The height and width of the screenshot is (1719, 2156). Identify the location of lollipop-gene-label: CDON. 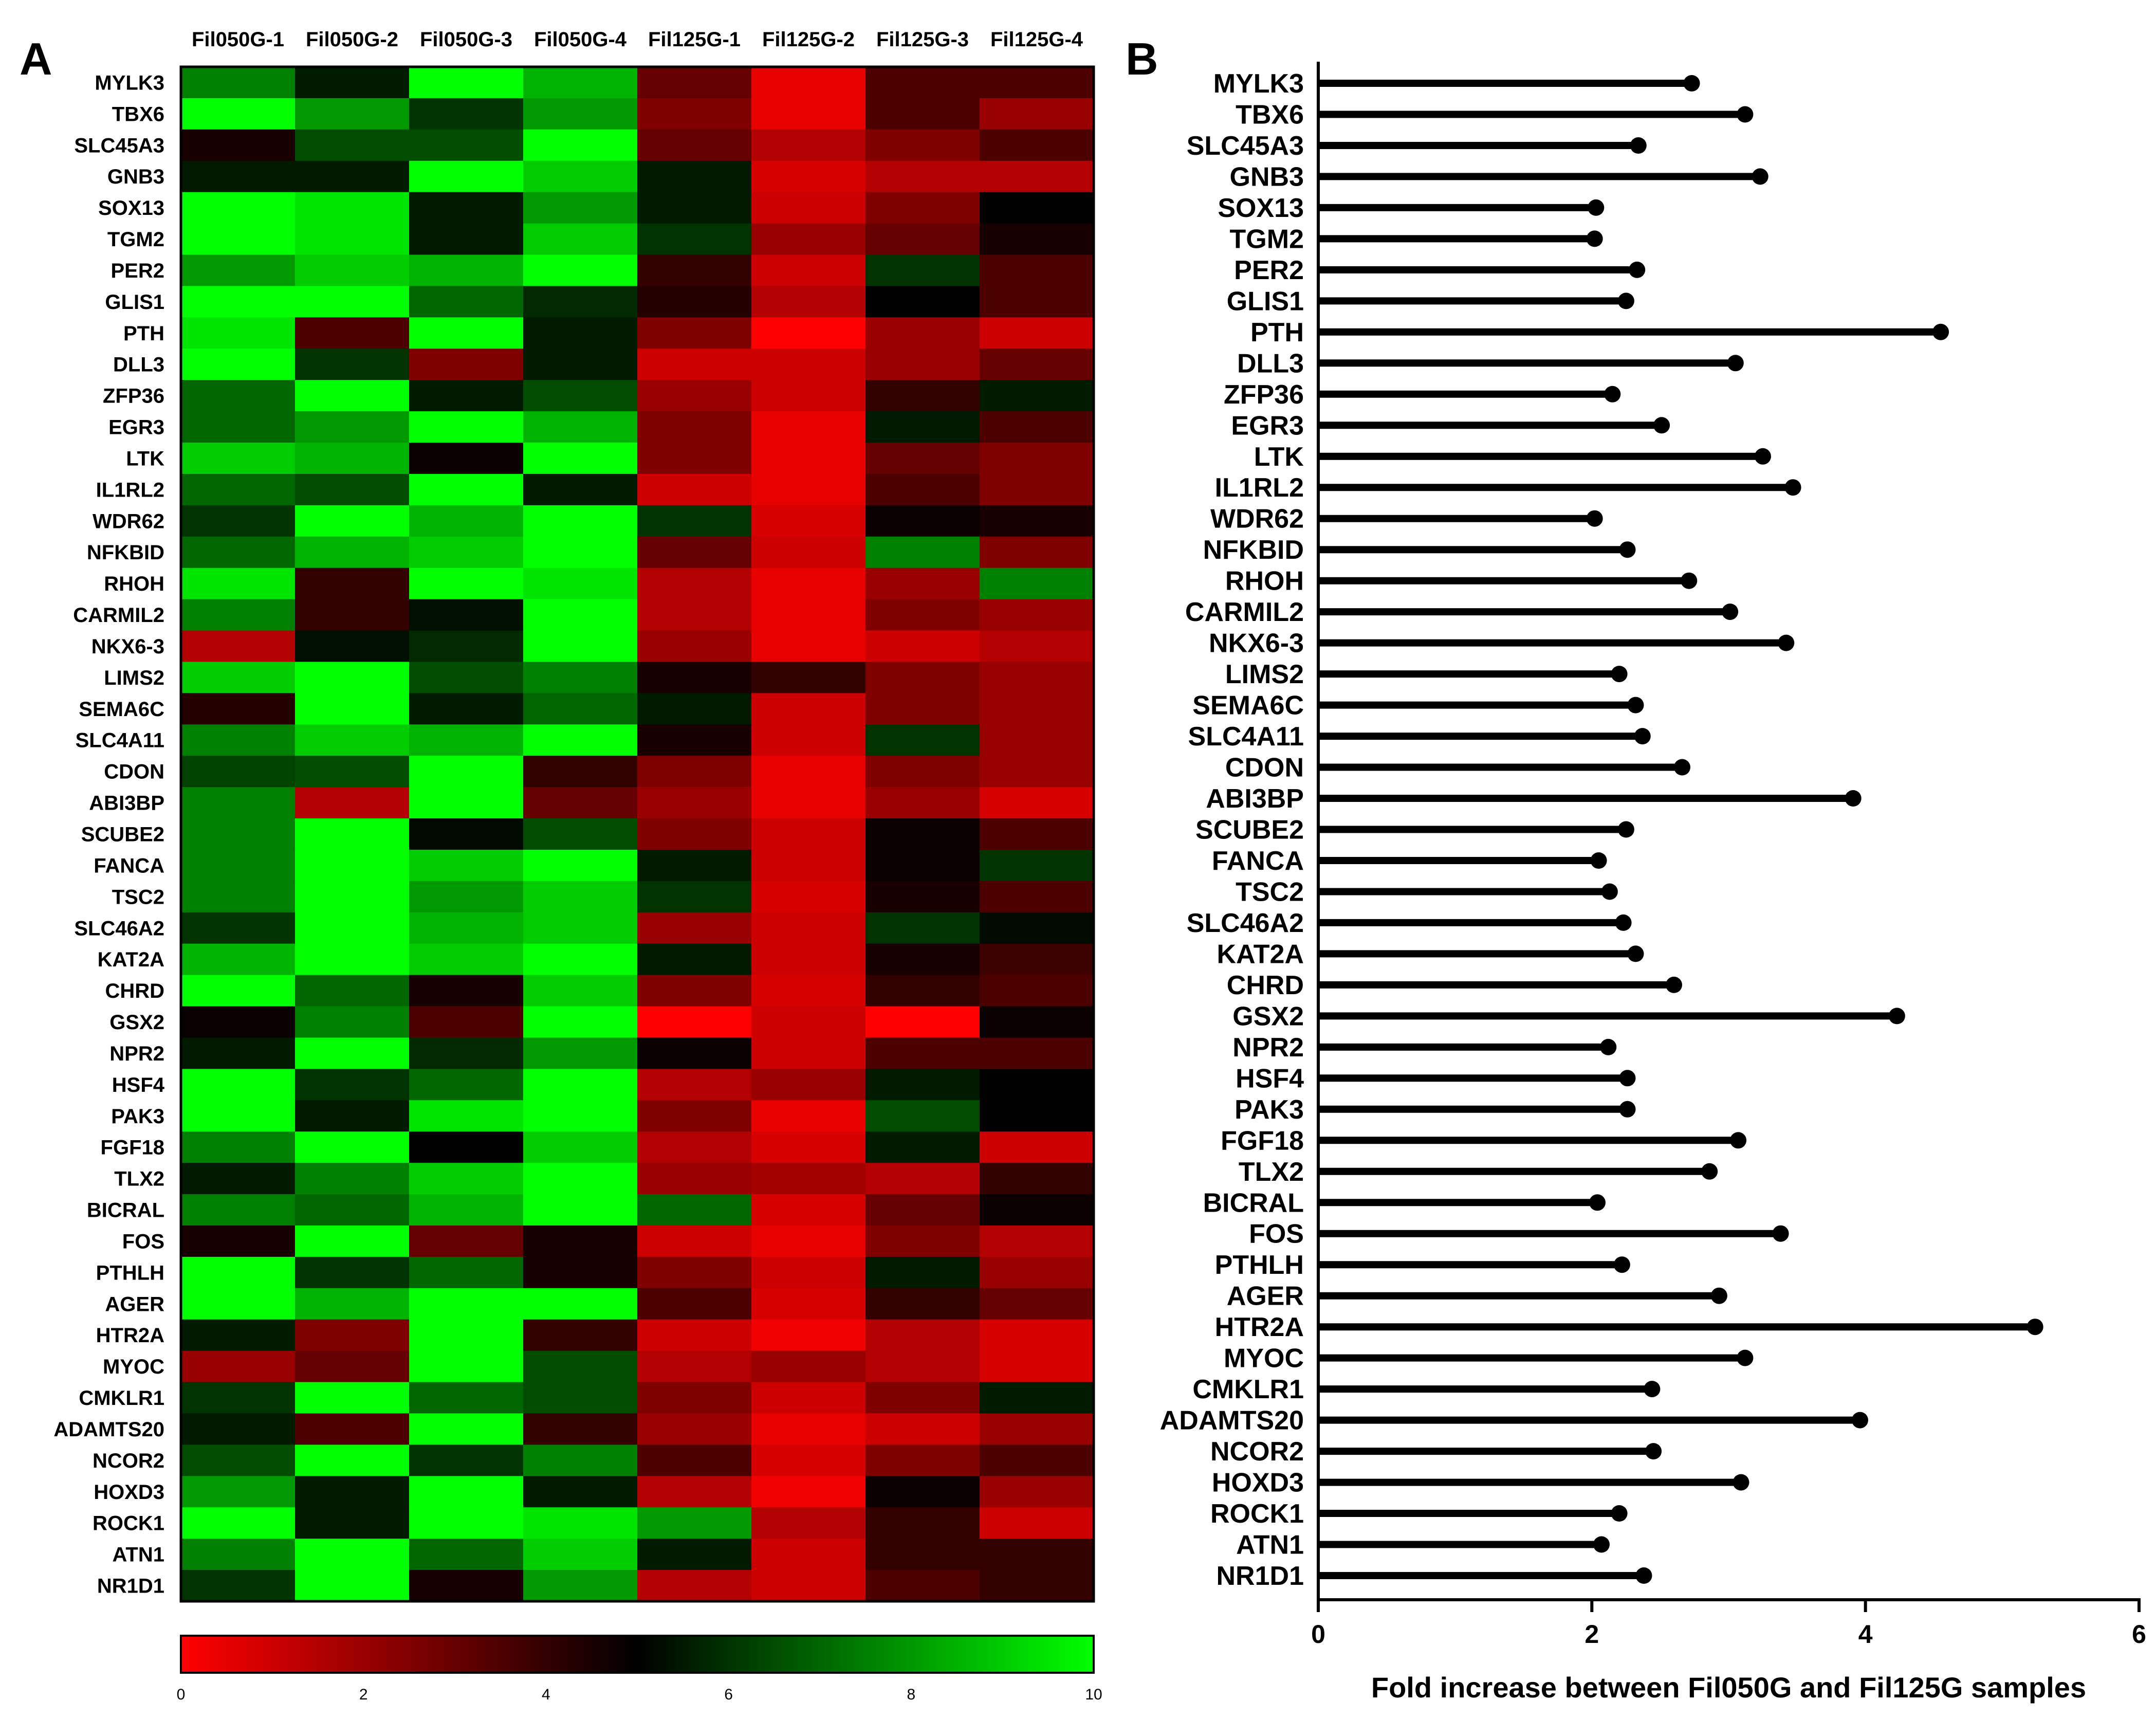
(1264, 768).